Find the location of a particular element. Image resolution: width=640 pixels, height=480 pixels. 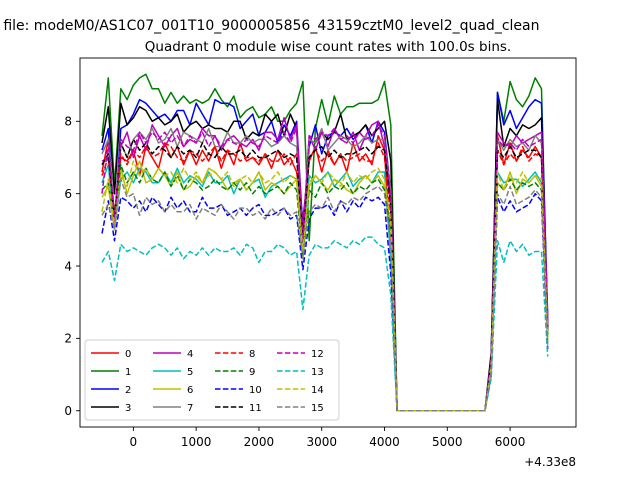

legend-label-2: 2 is located at coordinates (128, 390).